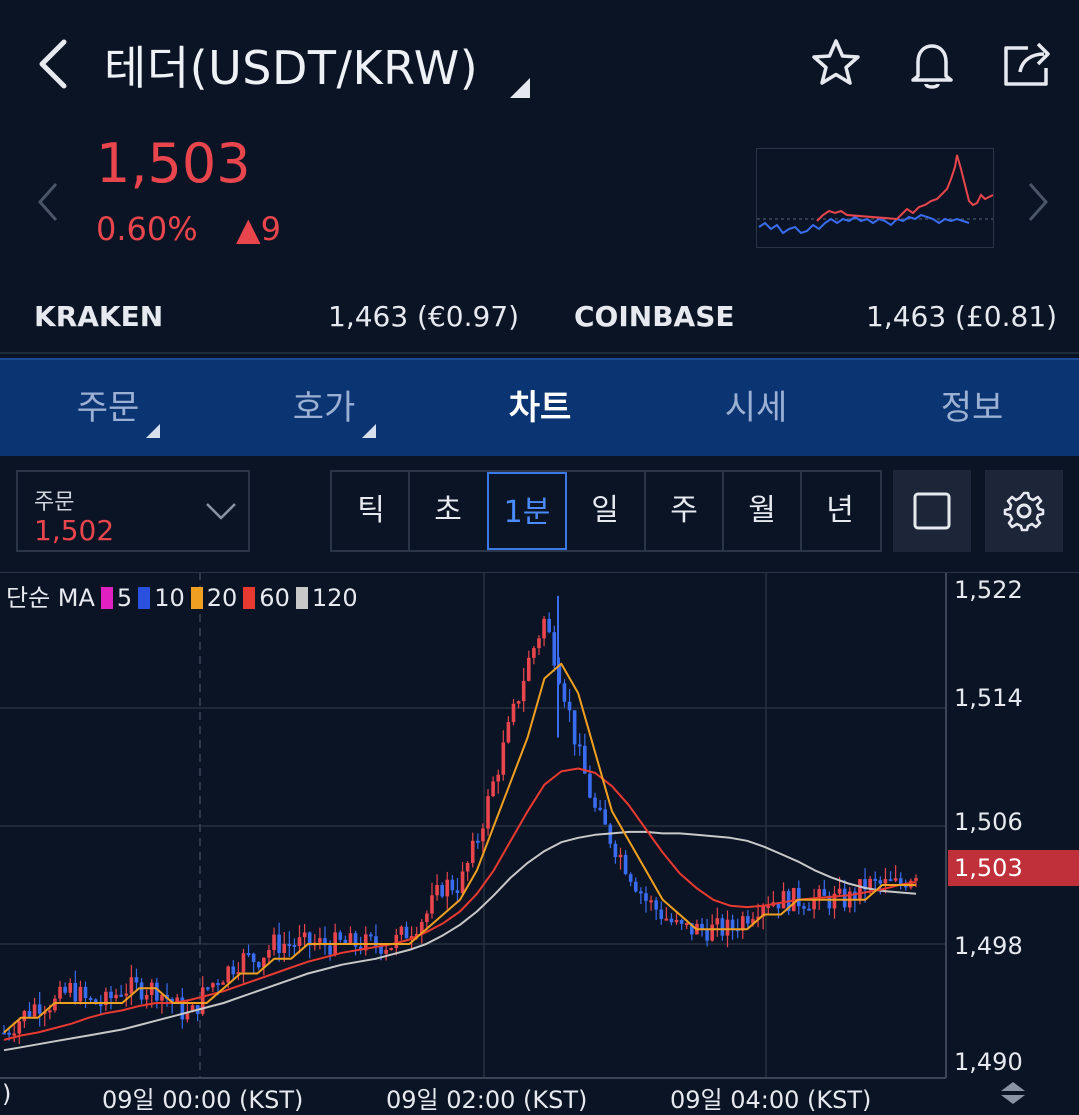 This screenshot has height=1115, width=1079. Describe the element at coordinates (839, 511) in the screenshot. I see `interval-year: 년` at that location.